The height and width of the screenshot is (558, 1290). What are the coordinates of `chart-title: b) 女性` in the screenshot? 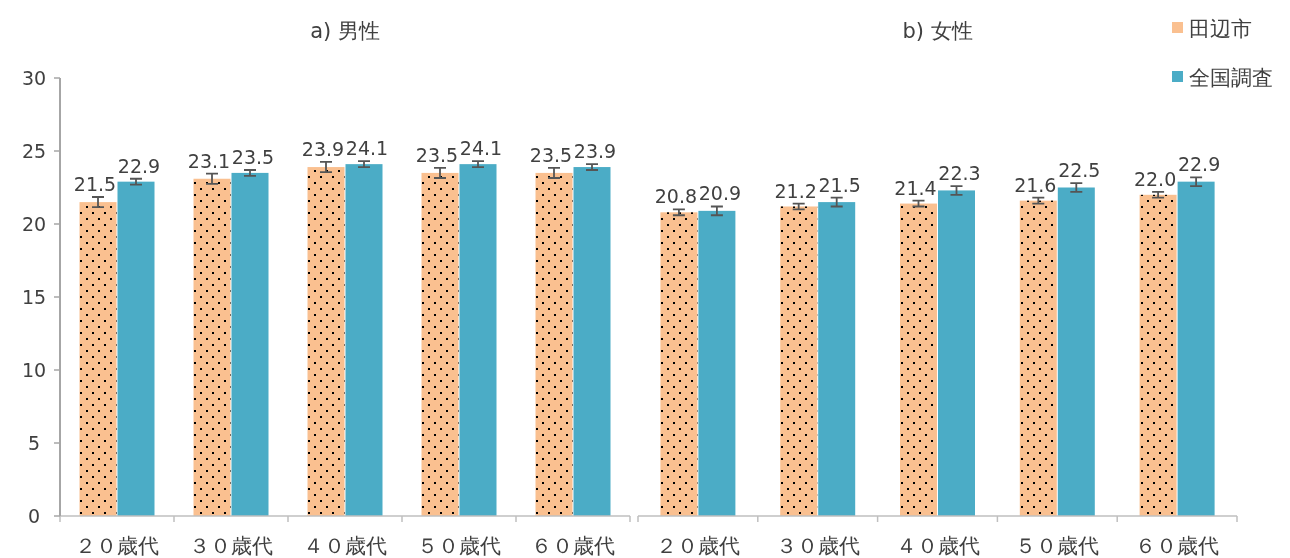 It's located at (937, 31).